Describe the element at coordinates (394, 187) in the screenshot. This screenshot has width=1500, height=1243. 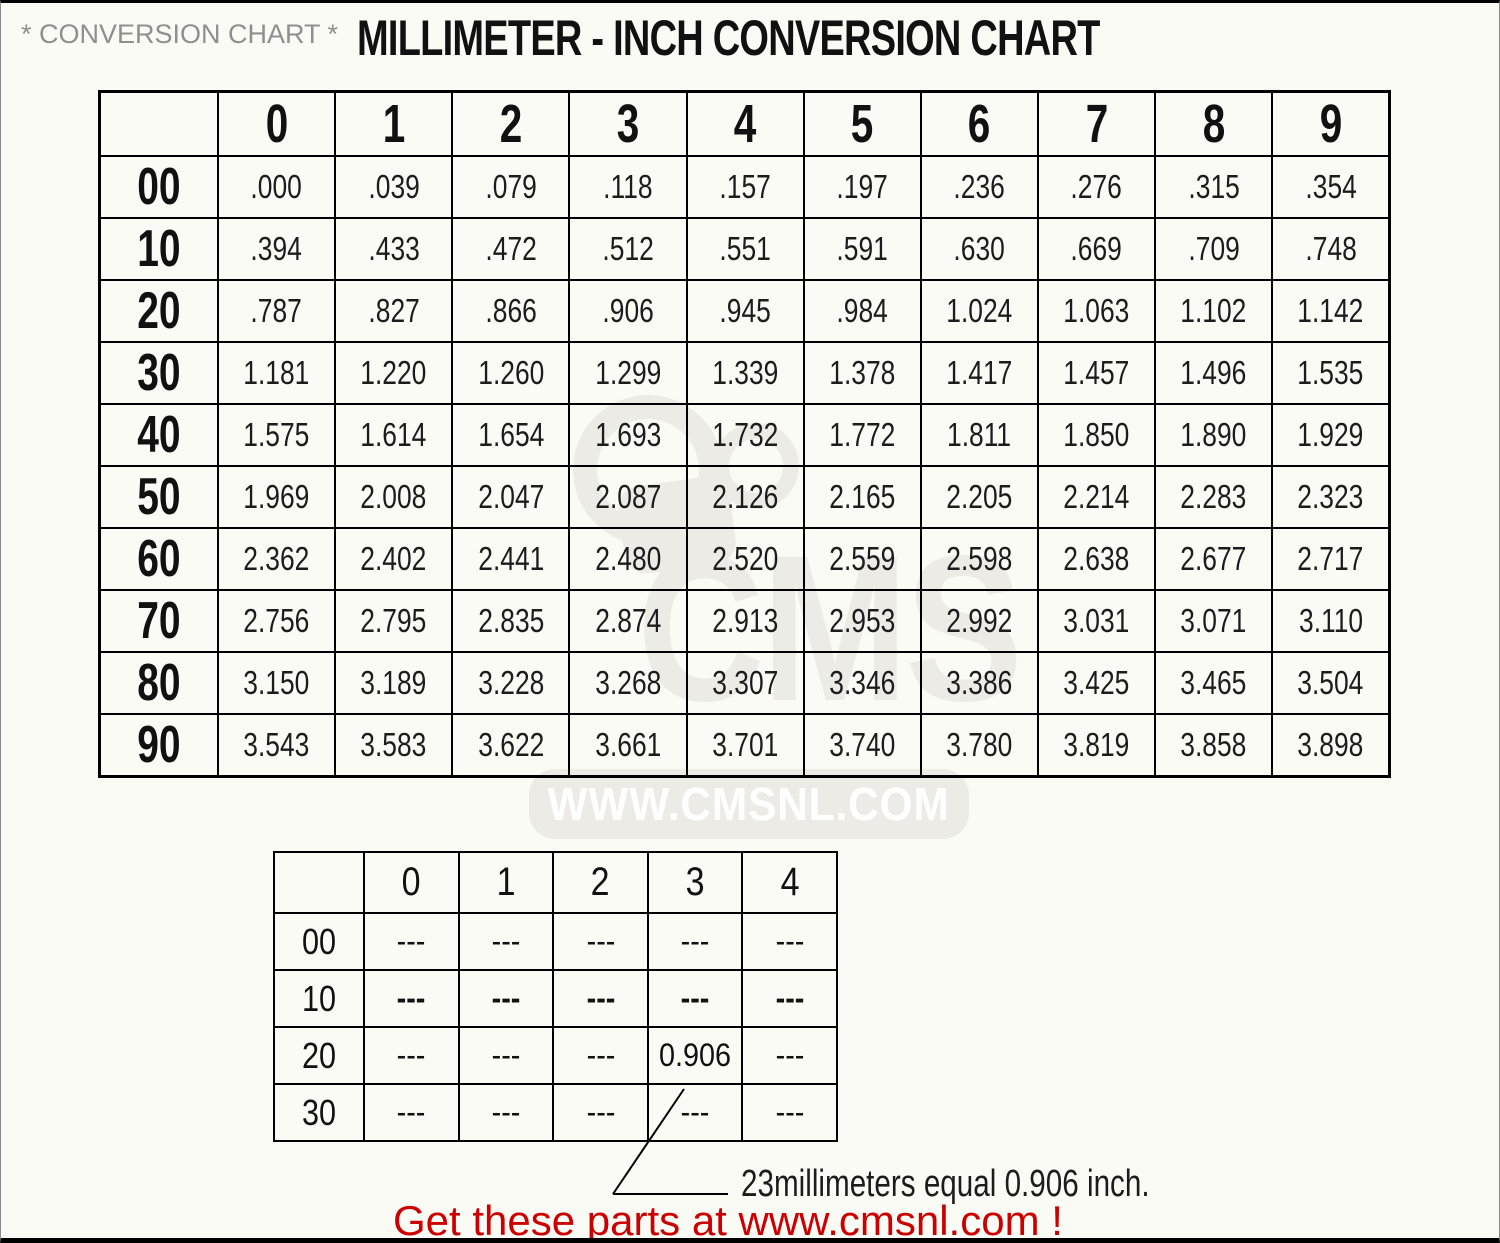
I see `value-cell: .039` at that location.